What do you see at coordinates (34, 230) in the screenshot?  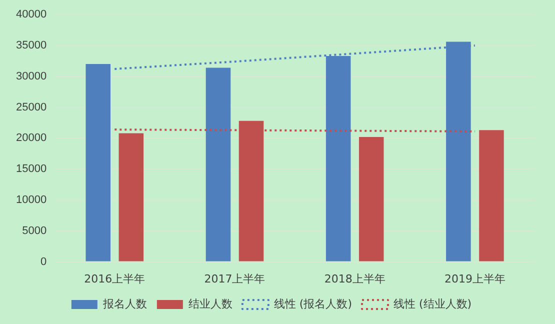 I see `y-tick-label: 5000` at bounding box center [34, 230].